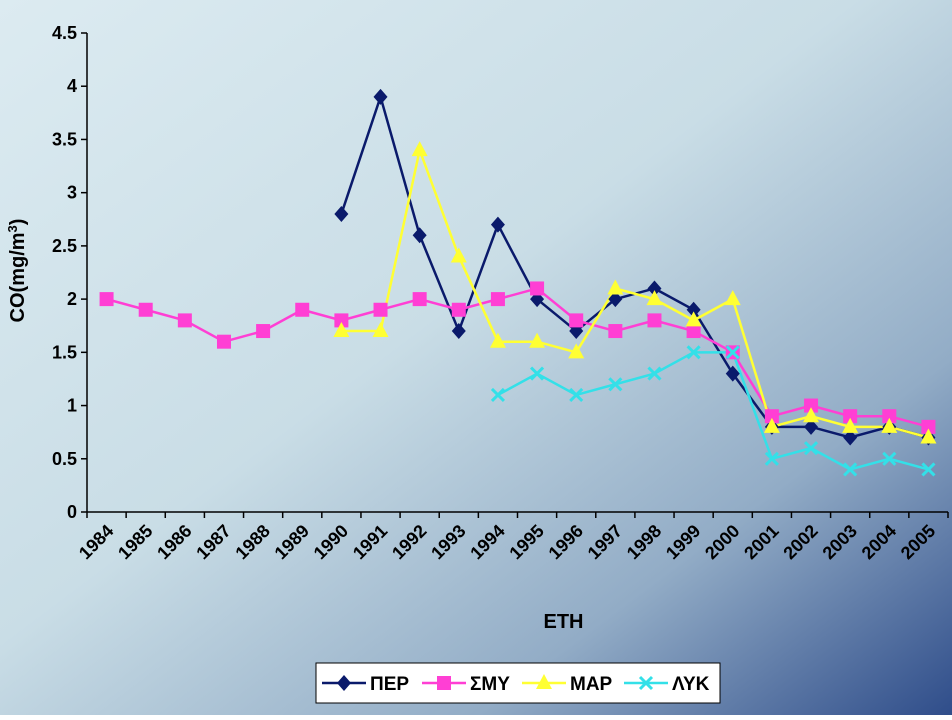 The height and width of the screenshot is (720, 952). I want to click on x-axis-title: ΕΤΗ, so click(564, 622).